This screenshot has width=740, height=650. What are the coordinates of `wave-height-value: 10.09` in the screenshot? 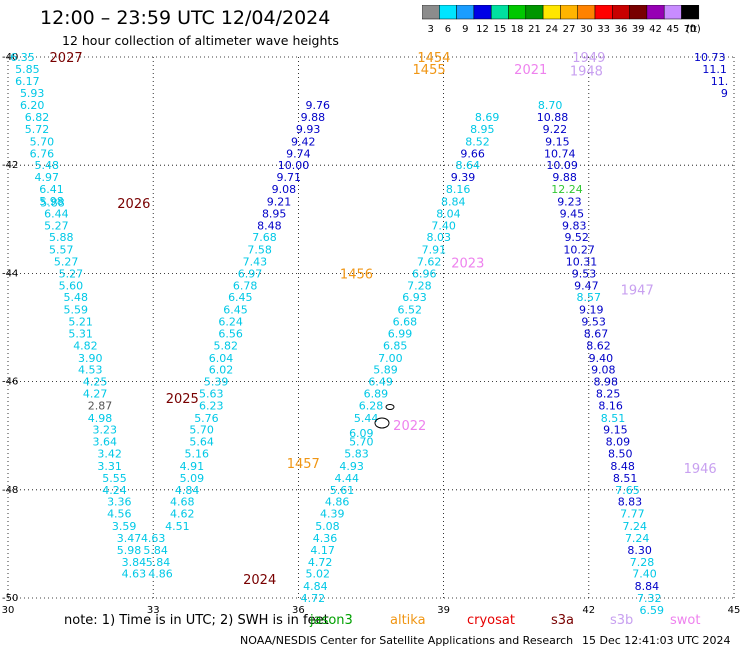 It's located at (562, 165).